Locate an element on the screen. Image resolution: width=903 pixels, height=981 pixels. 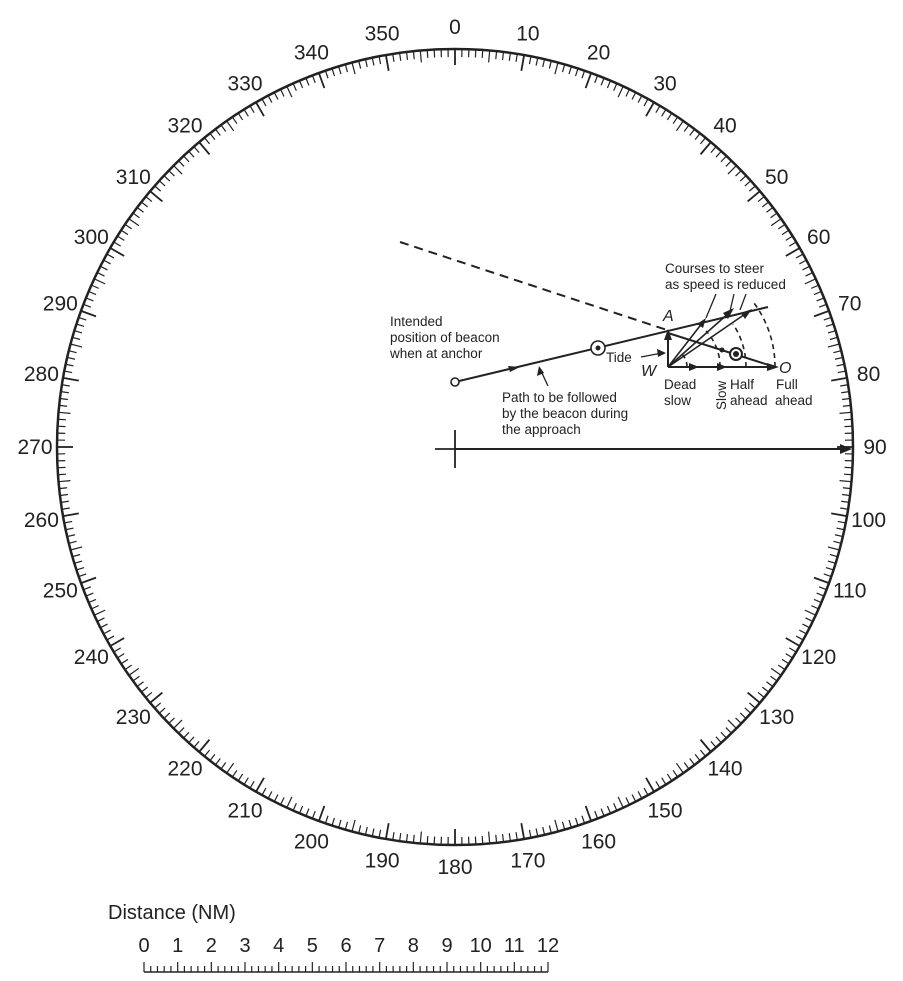
distance-label-4: 4 is located at coordinates (278, 946).